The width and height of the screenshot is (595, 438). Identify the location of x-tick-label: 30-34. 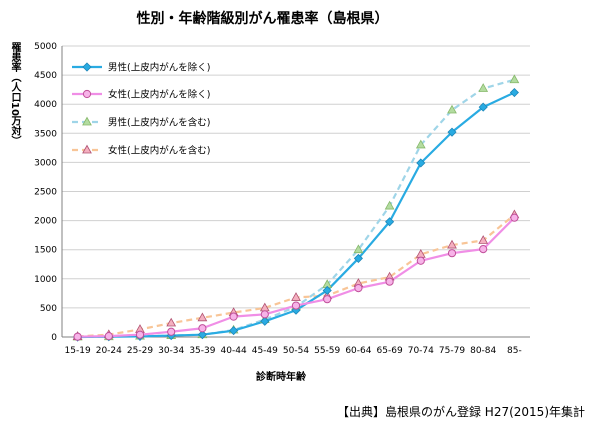
(171, 351).